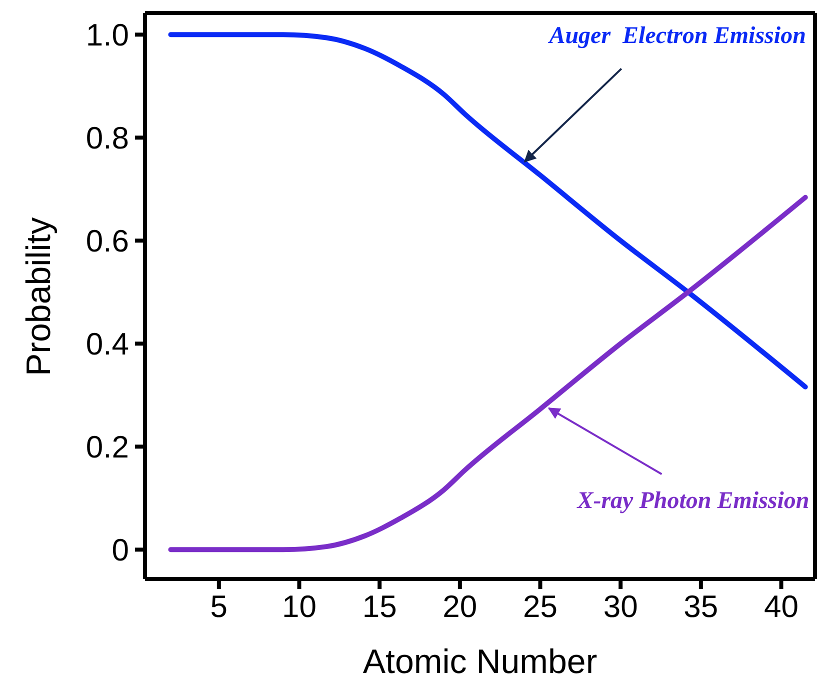  What do you see at coordinates (540, 606) in the screenshot?
I see `x-tick-label: 25` at bounding box center [540, 606].